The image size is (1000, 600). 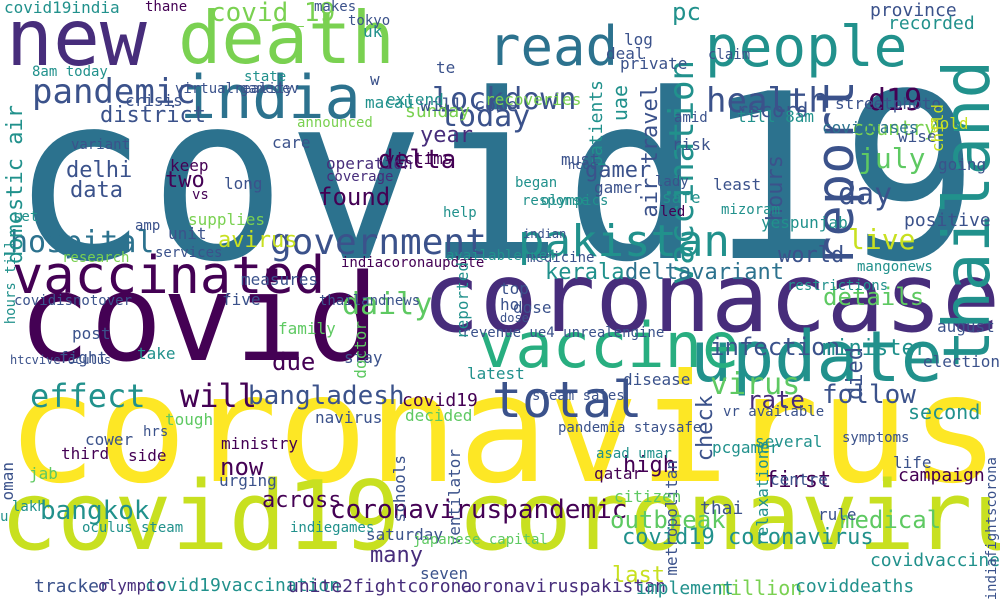 What do you see at coordinates (553, 46) in the screenshot?
I see `cloud-word: read` at bounding box center [553, 46].